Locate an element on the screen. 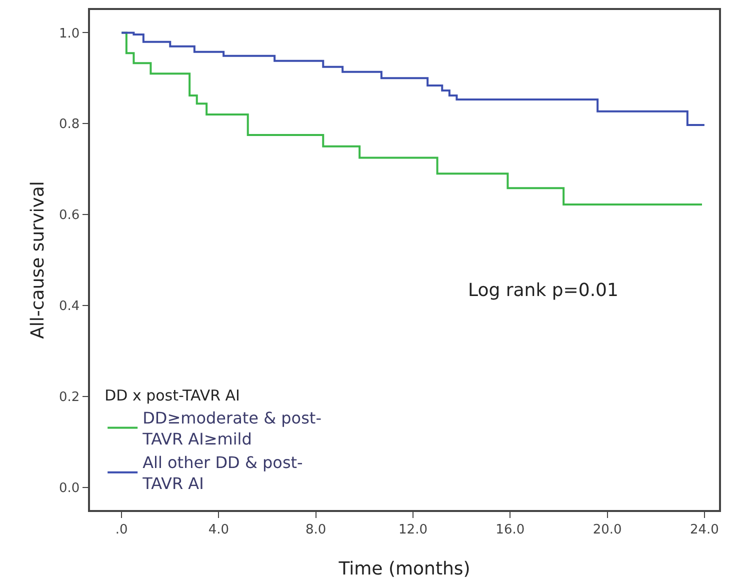  y-tick-label: 0.4 is located at coordinates (69, 306).